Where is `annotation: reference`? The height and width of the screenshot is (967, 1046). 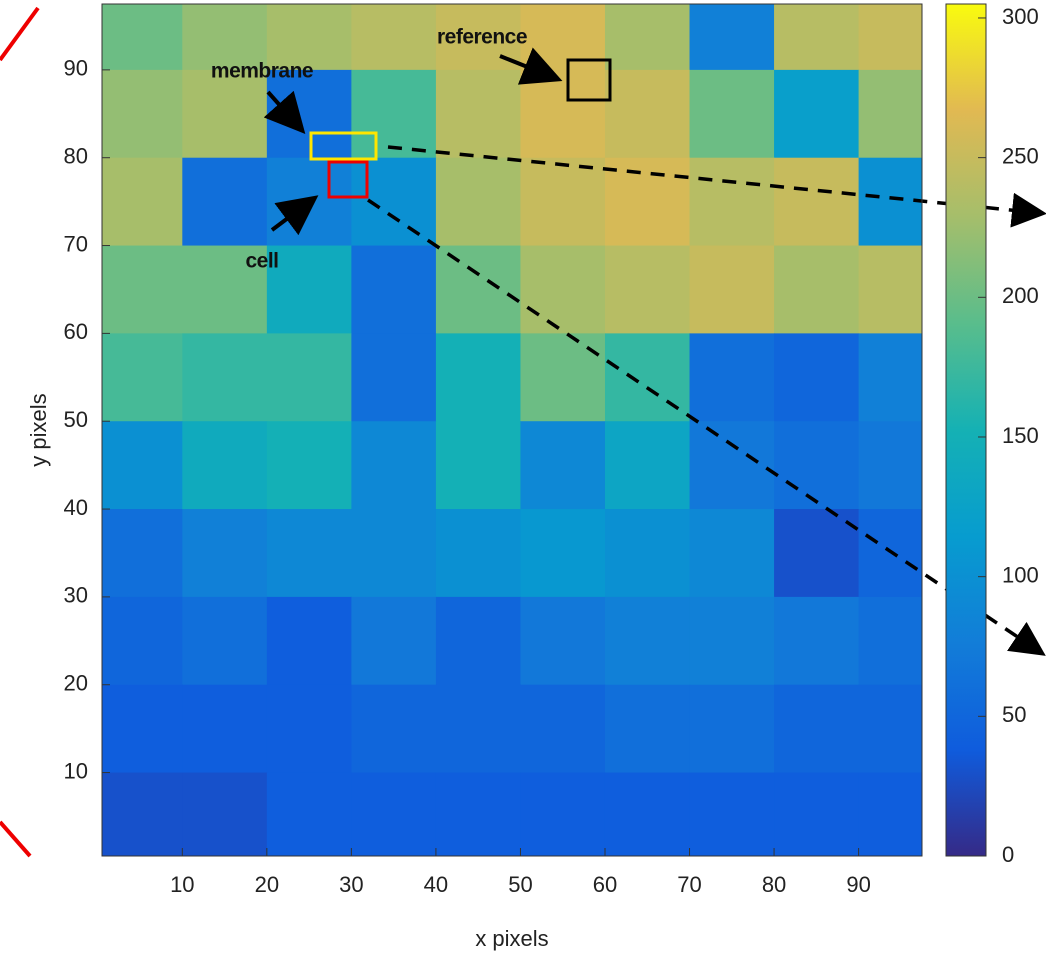
annotation: reference is located at coordinates (482, 37).